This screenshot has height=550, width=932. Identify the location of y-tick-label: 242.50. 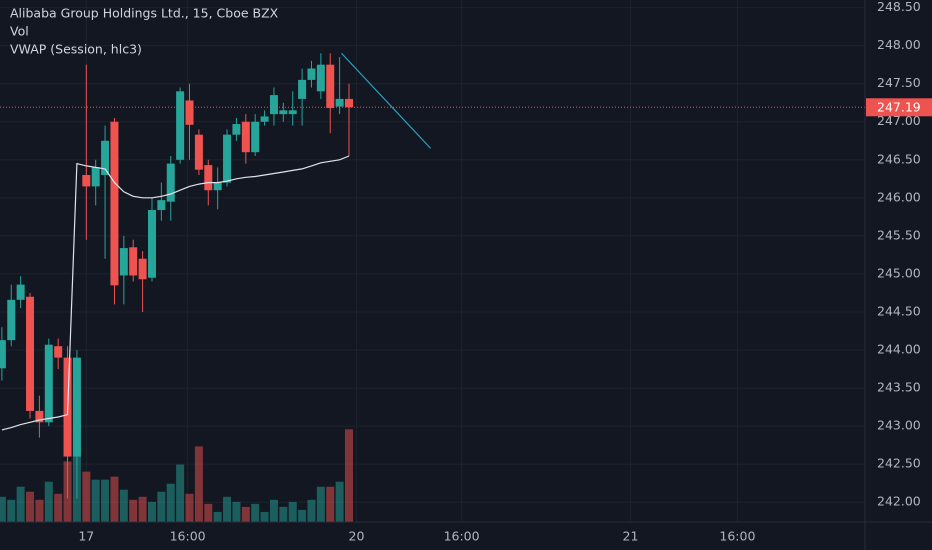
(899, 463).